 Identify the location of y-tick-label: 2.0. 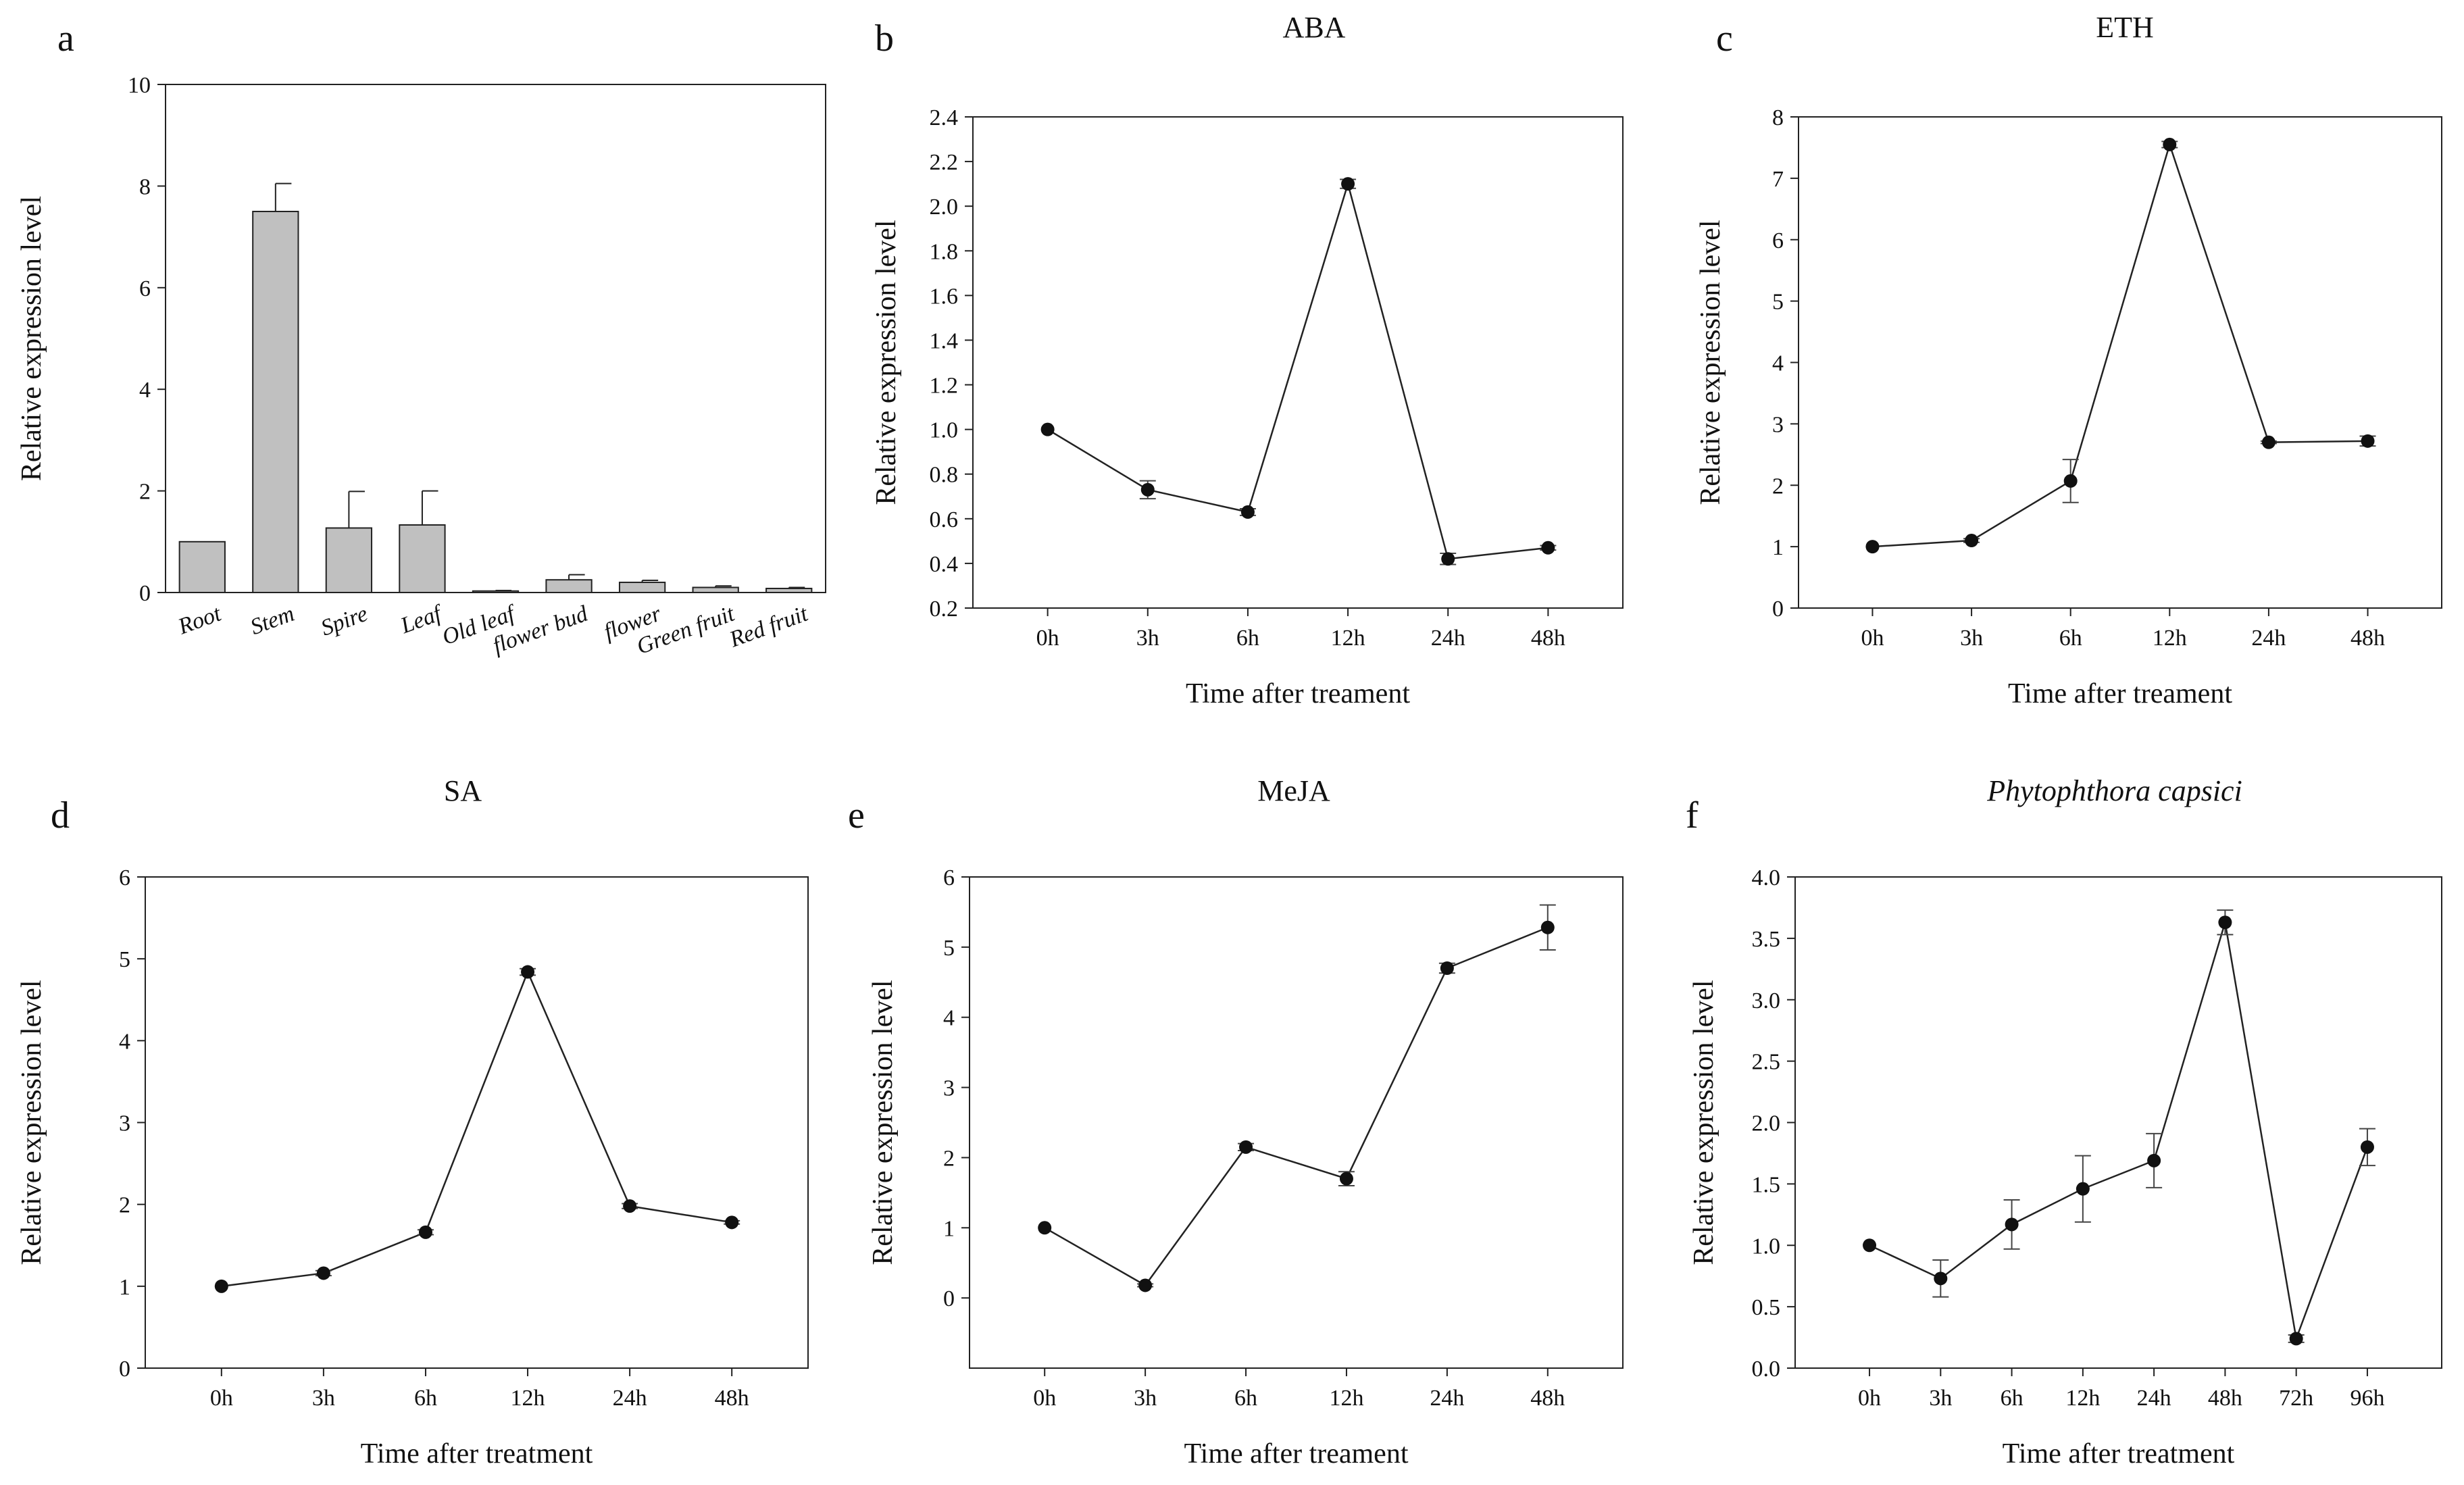
(945, 207).